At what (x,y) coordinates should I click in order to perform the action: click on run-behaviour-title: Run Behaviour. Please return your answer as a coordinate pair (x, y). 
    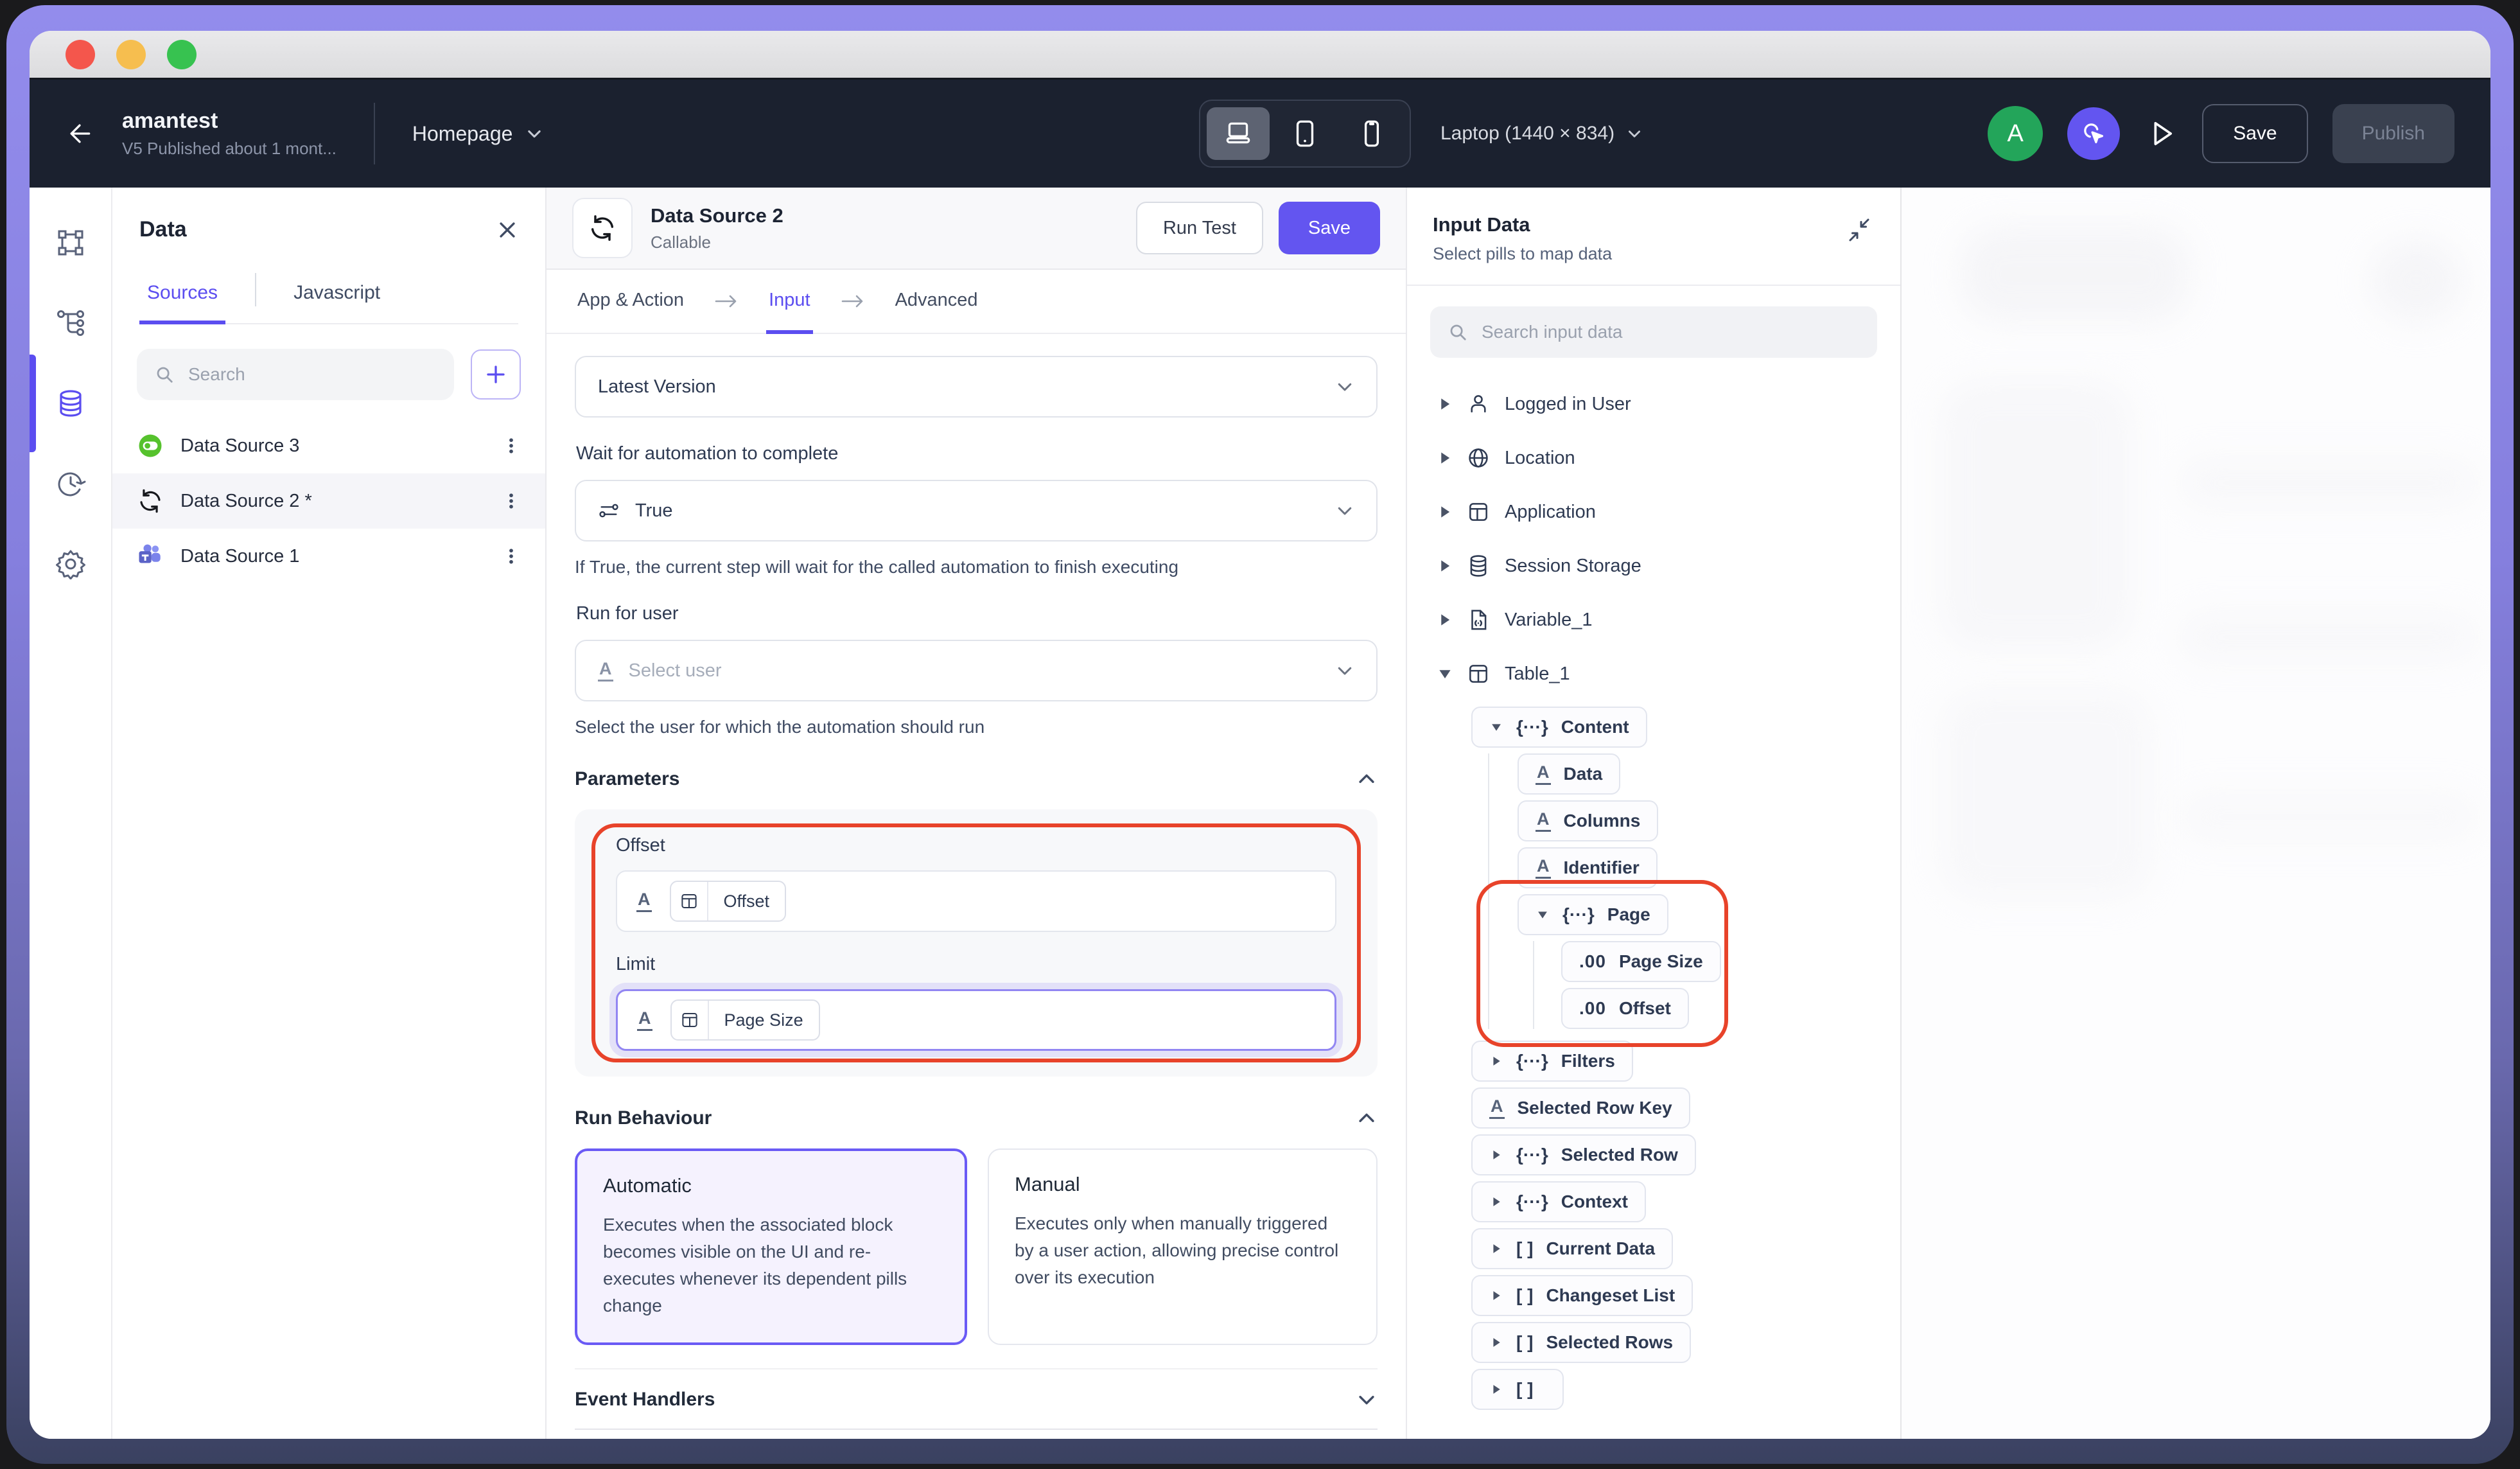
    Looking at the image, I should click on (643, 1118).